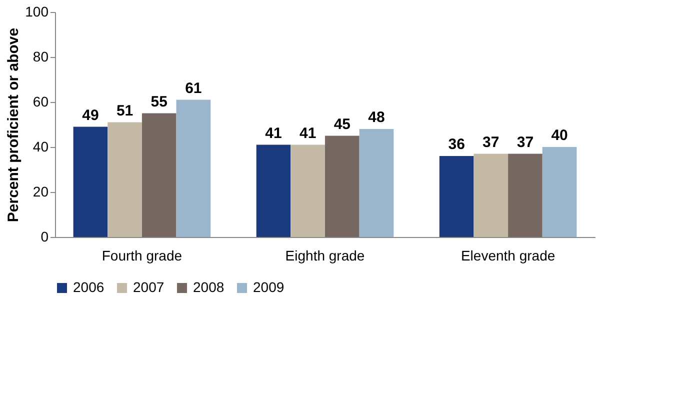  Describe the element at coordinates (40, 102) in the screenshot. I see `y-tick-label: 60` at that location.